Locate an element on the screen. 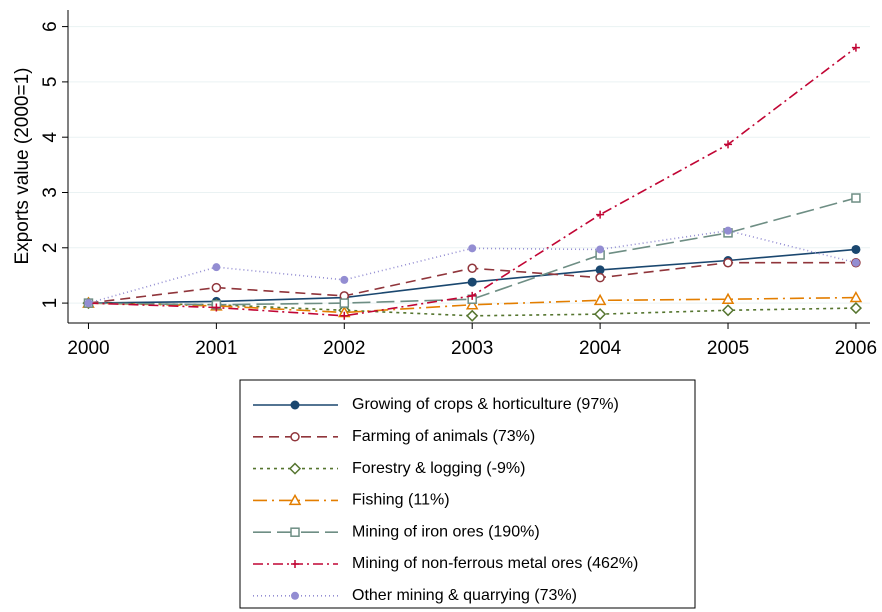 Image resolution: width=882 pixels, height=612 pixels. y-tick-label: 1 is located at coordinates (50, 303).